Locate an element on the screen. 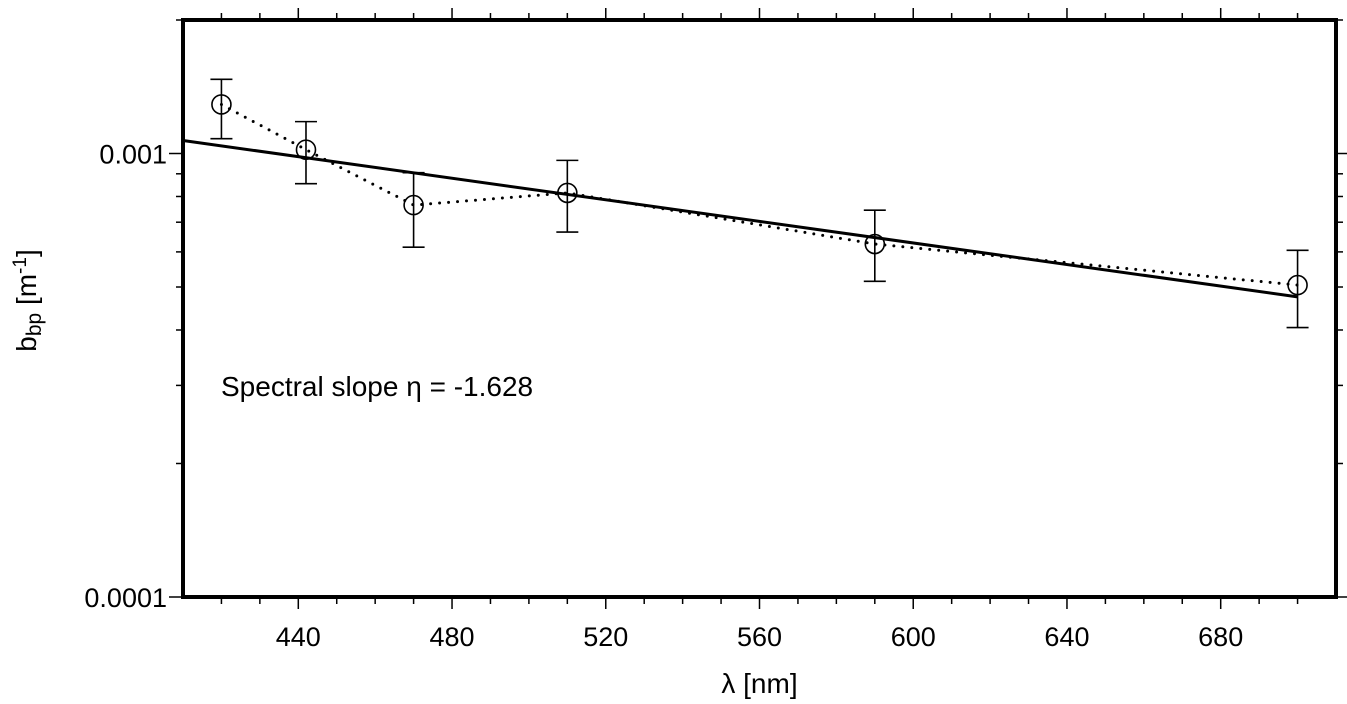 The width and height of the screenshot is (1347, 704). x-axis-label: λ [nm] is located at coordinates (759, 683).